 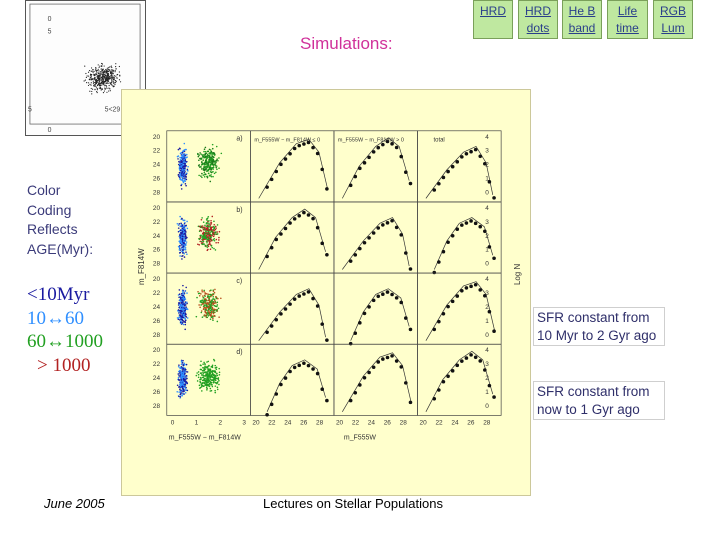 What do you see at coordinates (627, 19) in the screenshot?
I see `nav-life-time: Life time` at bounding box center [627, 19].